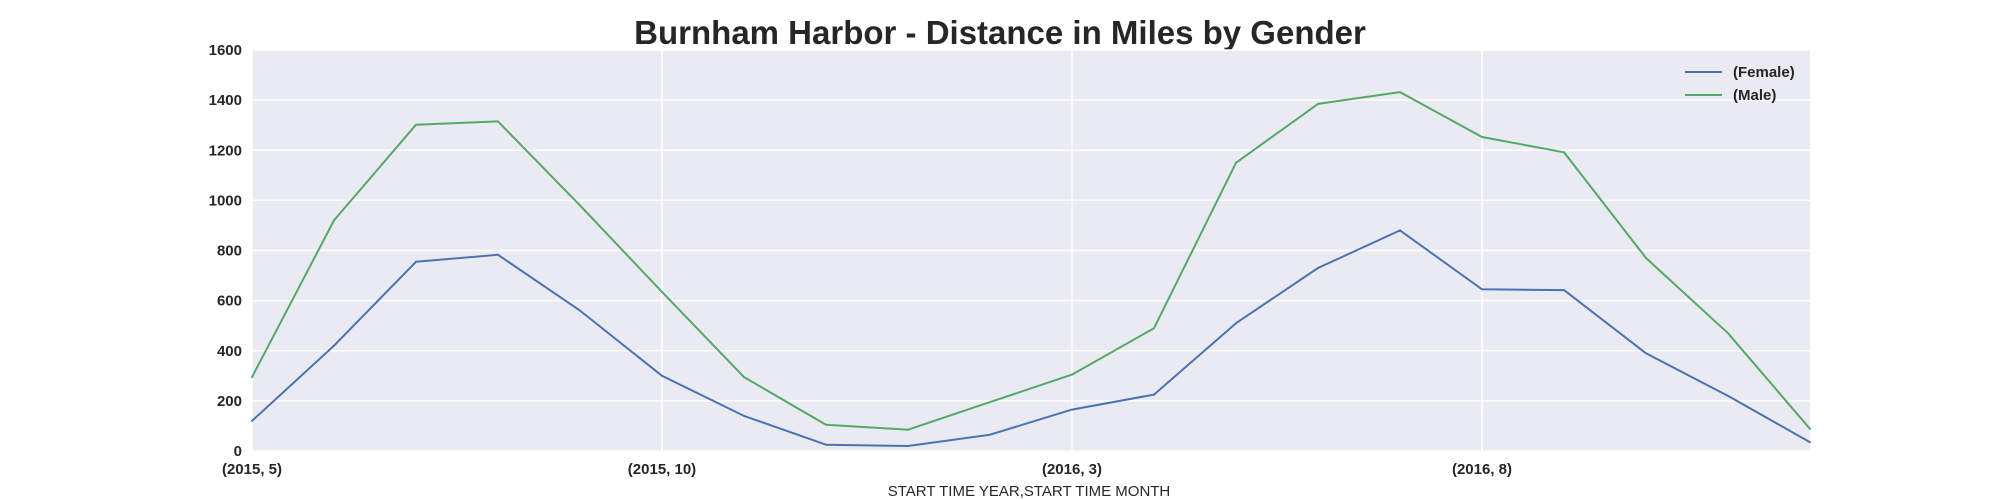 Image resolution: width=2000 pixels, height=500 pixels. Describe the element at coordinates (1764, 72) in the screenshot. I see `legend-label: (Female)` at that location.